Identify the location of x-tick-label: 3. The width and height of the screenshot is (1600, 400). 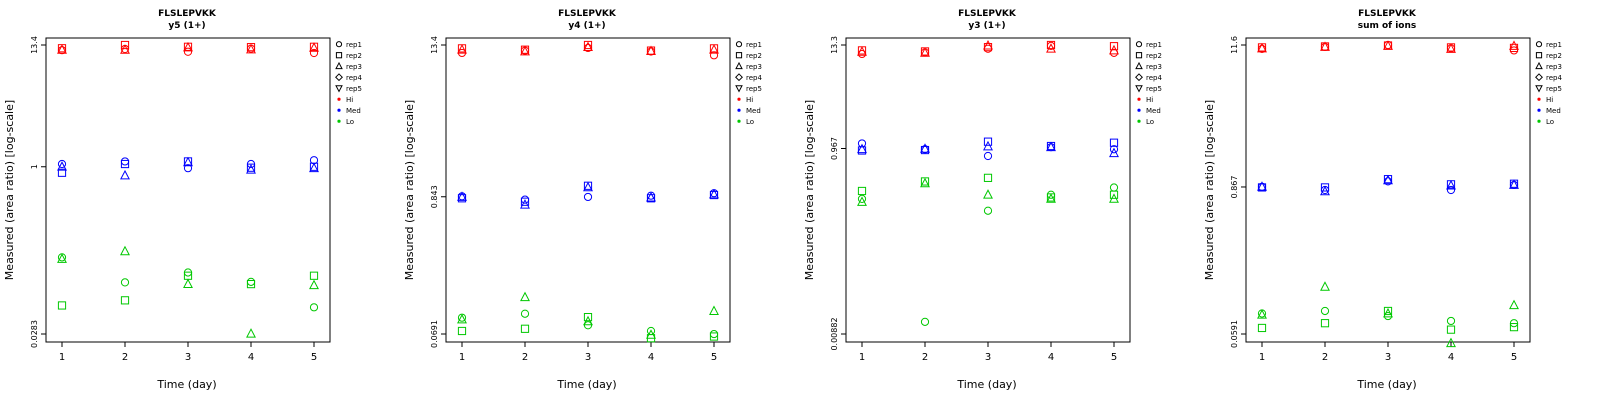
(588, 357).